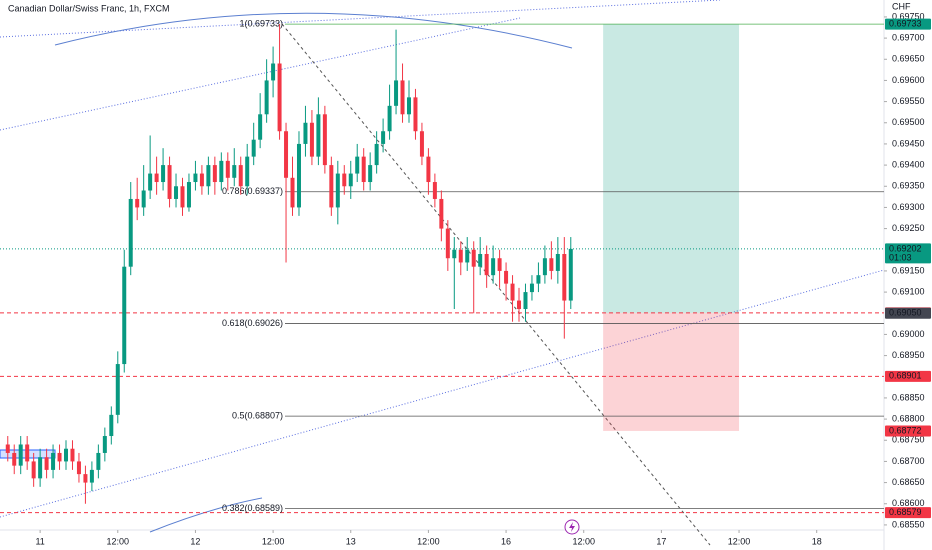  Describe the element at coordinates (908, 101) in the screenshot. I see `y-tick-label: 0.69550` at that location.